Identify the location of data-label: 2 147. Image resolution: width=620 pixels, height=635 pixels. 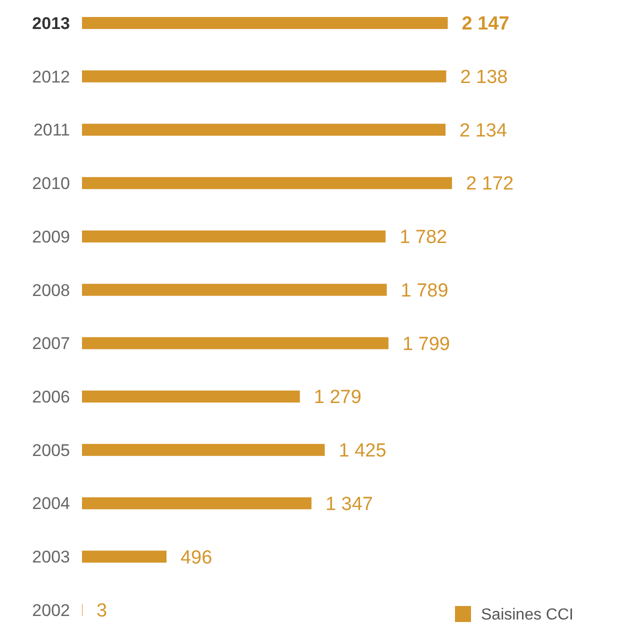
(486, 24).